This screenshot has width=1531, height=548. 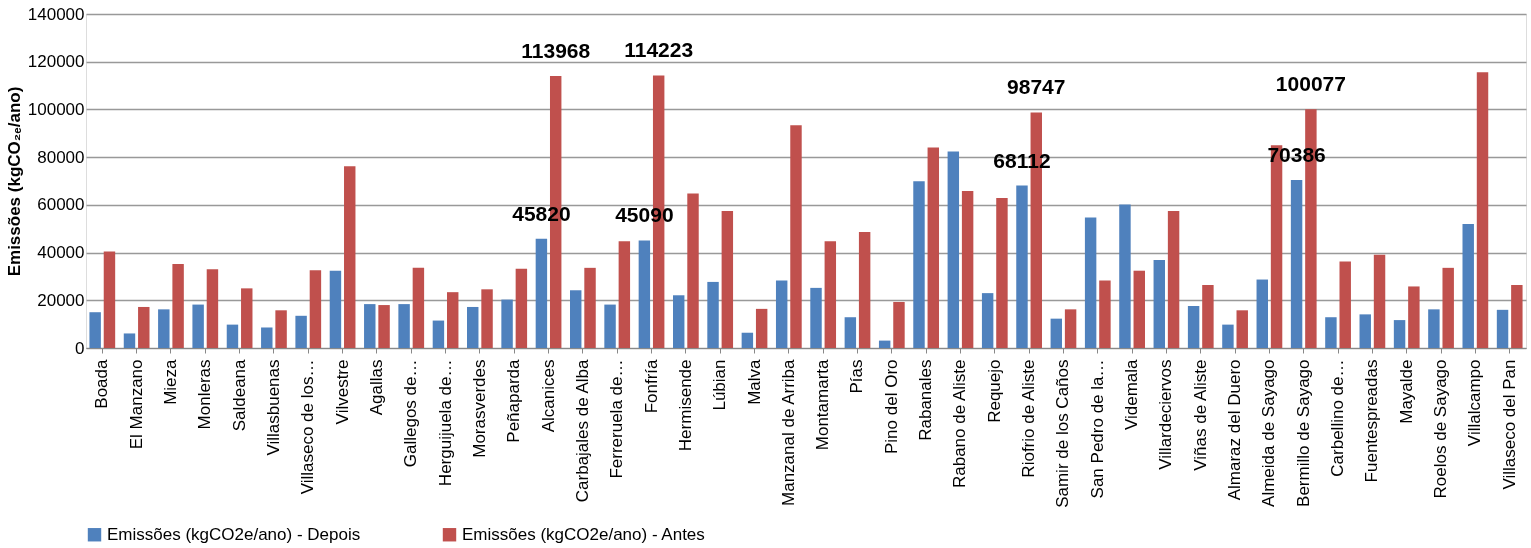 What do you see at coordinates (479, 408) in the screenshot?
I see `x-tick-label: Morasverdes` at bounding box center [479, 408].